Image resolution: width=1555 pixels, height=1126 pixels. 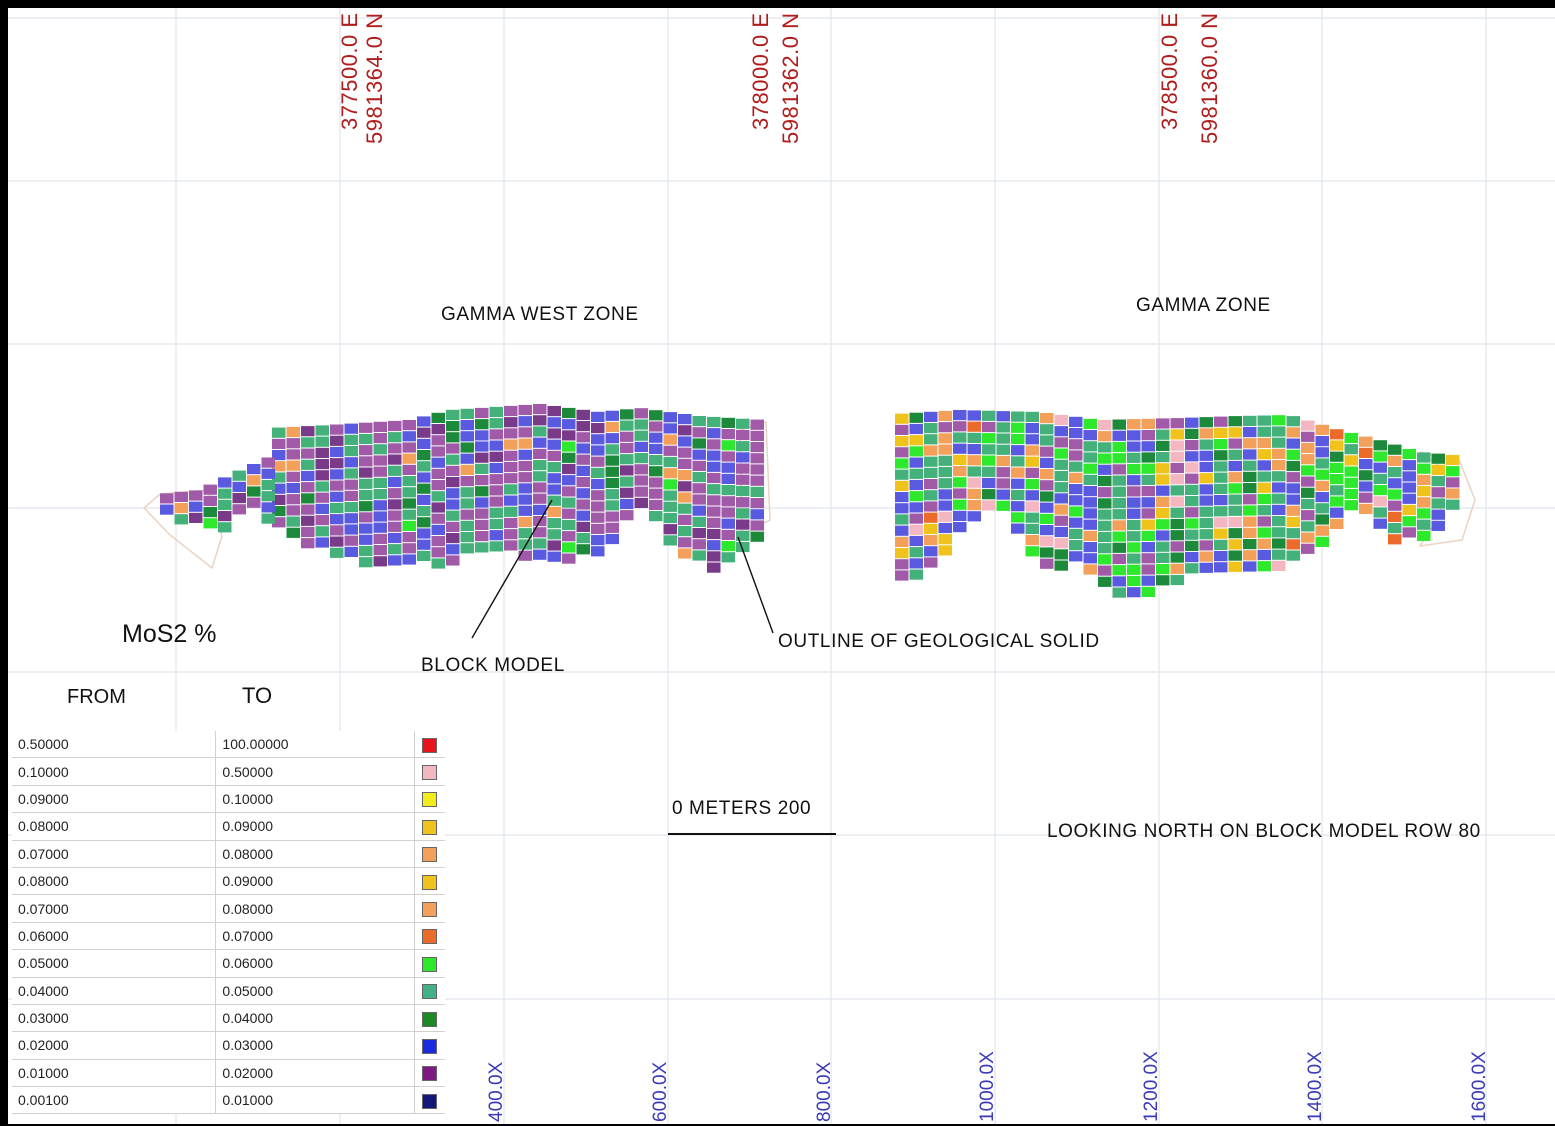 What do you see at coordinates (114, 1073) in the screenshot?
I see `legend-from-value: 0.01000` at bounding box center [114, 1073].